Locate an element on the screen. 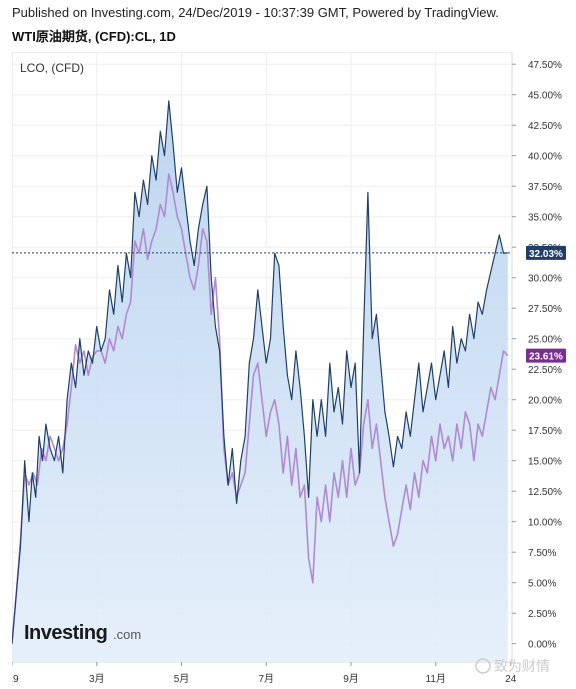  y-tick-label: 27.50% is located at coordinates (545, 309).